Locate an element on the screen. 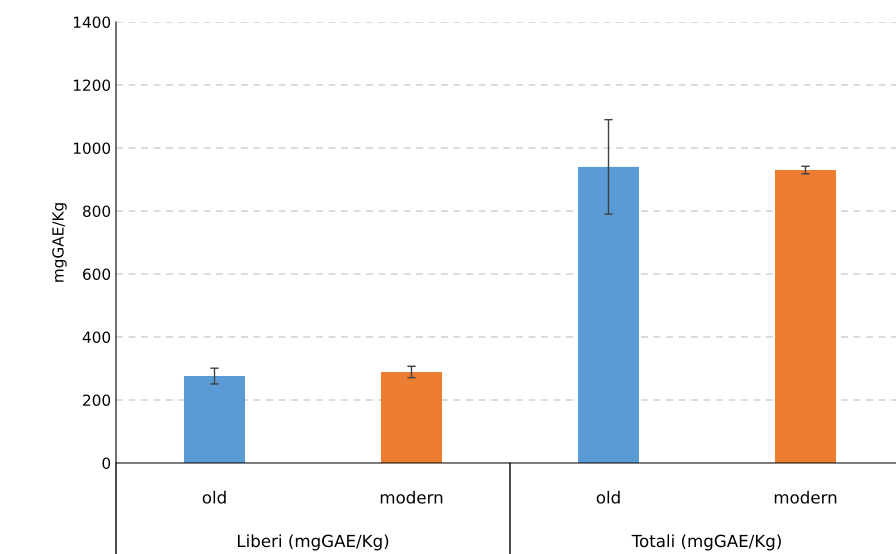  y-tick-label: 200 is located at coordinates (96, 400).